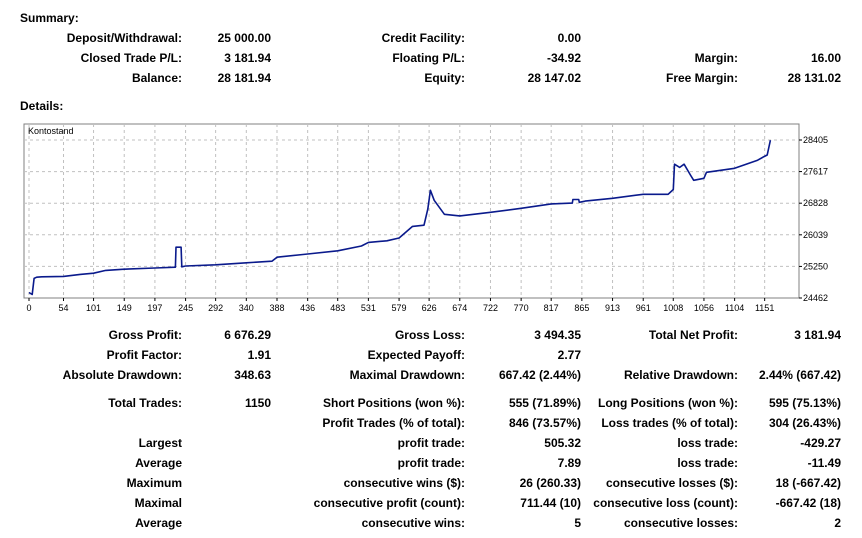  What do you see at coordinates (124, 38) in the screenshot?
I see `deposit-label: Deposit/Withdrawal:` at bounding box center [124, 38].